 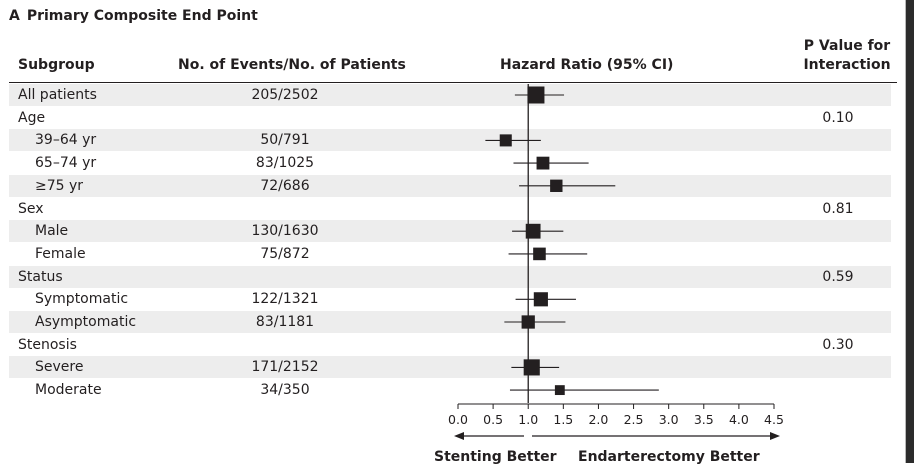 What do you see at coordinates (669, 457) in the screenshot?
I see `endarterectomy-better-label: Endarterectomy Better` at bounding box center [669, 457].